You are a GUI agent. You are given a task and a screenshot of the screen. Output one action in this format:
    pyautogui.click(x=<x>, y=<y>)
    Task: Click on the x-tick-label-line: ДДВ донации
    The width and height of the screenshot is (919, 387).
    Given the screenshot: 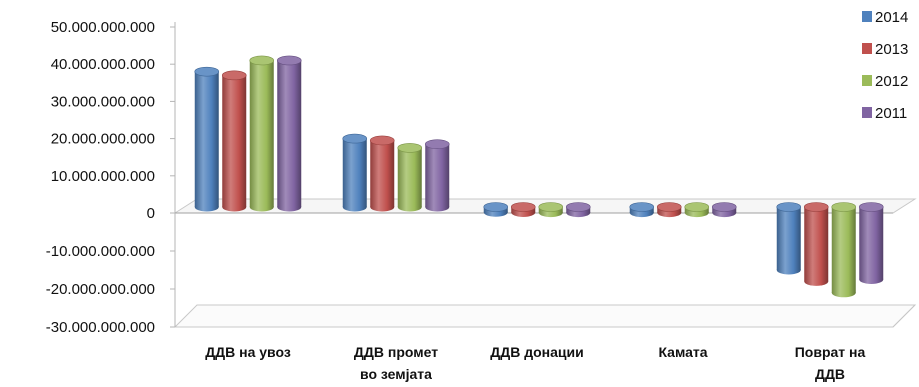 What is the action you would take?
    pyautogui.click(x=536, y=352)
    